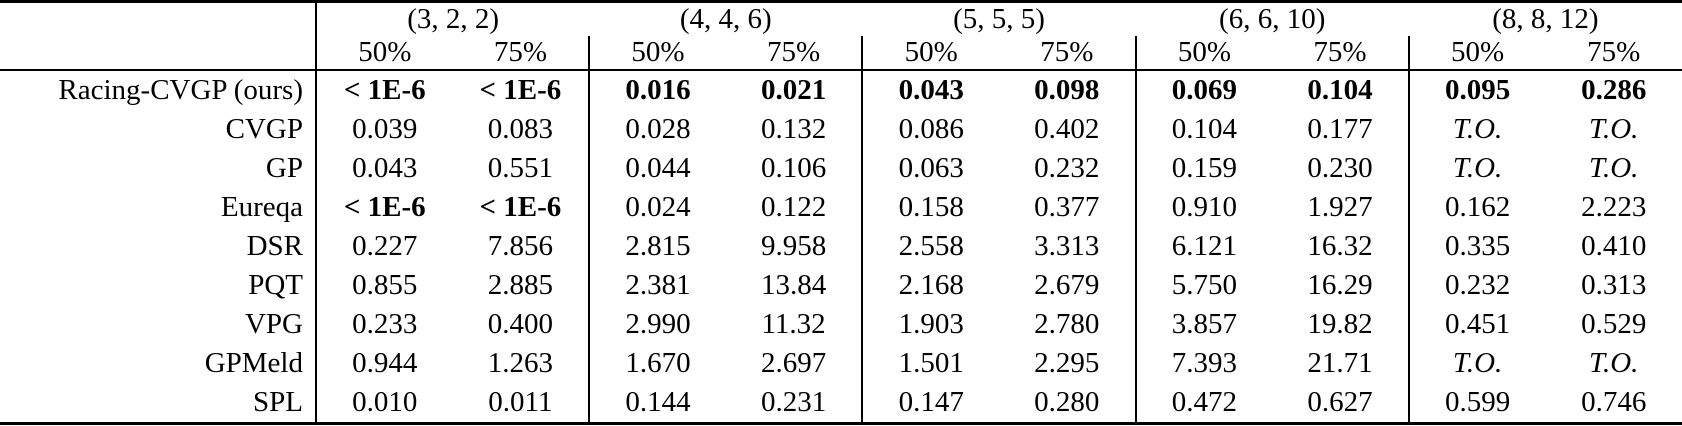 The width and height of the screenshot is (1682, 426). What do you see at coordinates (930, 168) in the screenshot?
I see `value-cell: 0.063` at bounding box center [930, 168].